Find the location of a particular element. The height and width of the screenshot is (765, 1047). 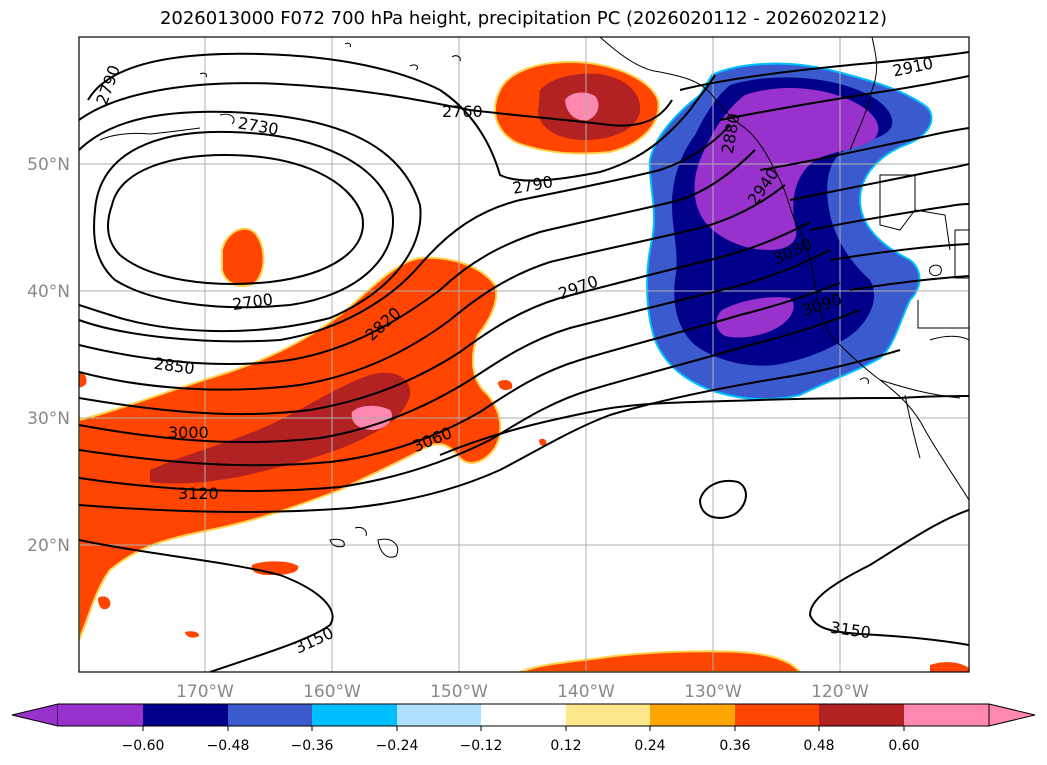

colorbar-extend-left is located at coordinates (35, 715).